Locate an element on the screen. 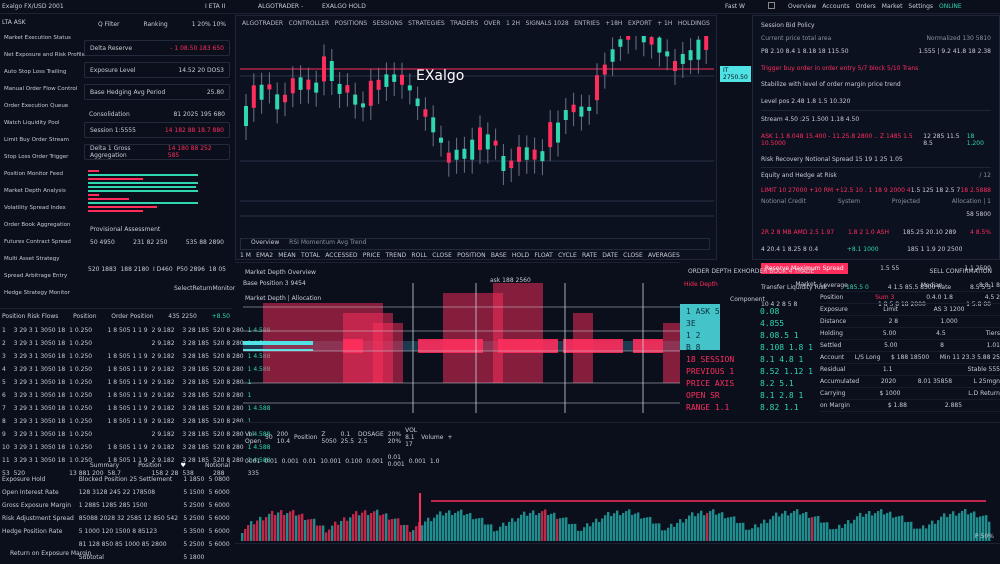 This screenshot has height=564, width=1000. metric-card: Consolidation 81 2025 195 680 is located at coordinates (157, 114).